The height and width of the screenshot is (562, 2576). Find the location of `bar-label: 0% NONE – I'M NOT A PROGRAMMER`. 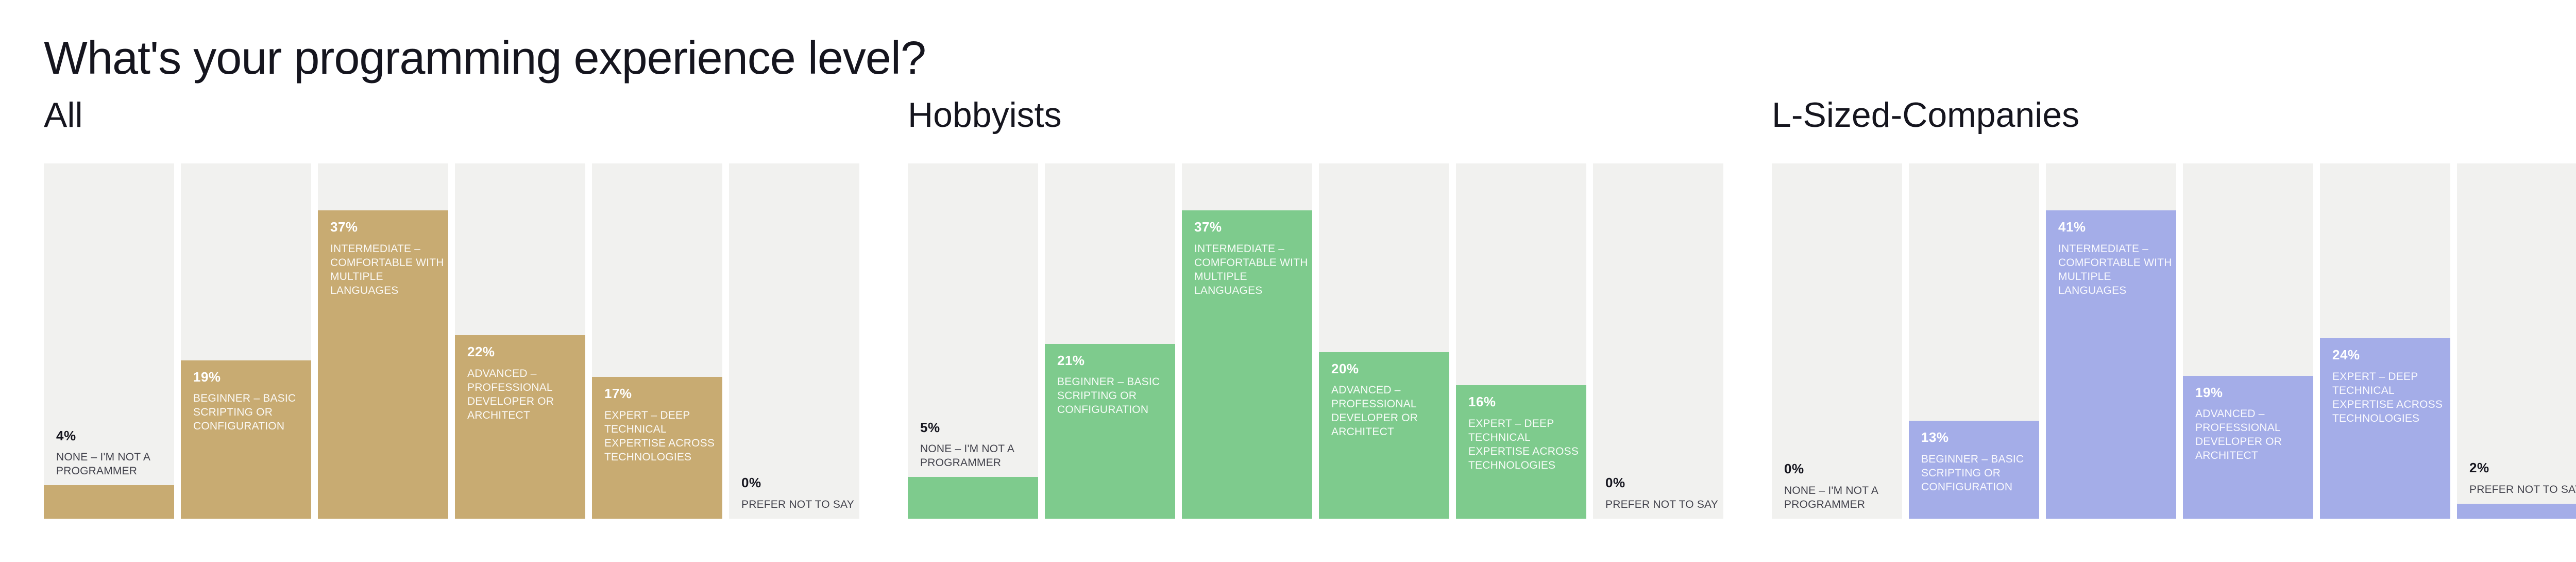

bar-label: 0% NONE – I'M NOT A PROGRAMMER is located at coordinates (1843, 486).